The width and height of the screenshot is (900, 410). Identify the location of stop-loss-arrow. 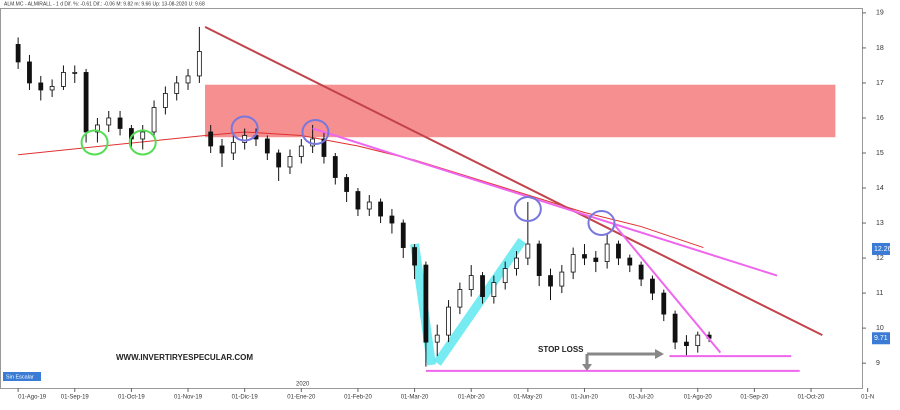
(623, 360).